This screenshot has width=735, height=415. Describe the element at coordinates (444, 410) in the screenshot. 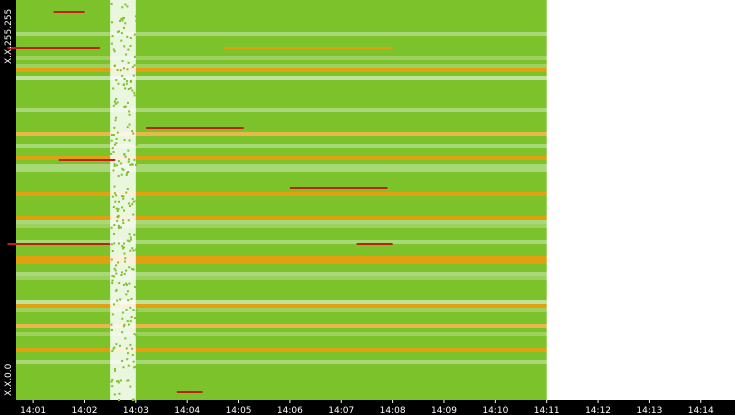

I see `x-tick-label: 14:09` at that location.